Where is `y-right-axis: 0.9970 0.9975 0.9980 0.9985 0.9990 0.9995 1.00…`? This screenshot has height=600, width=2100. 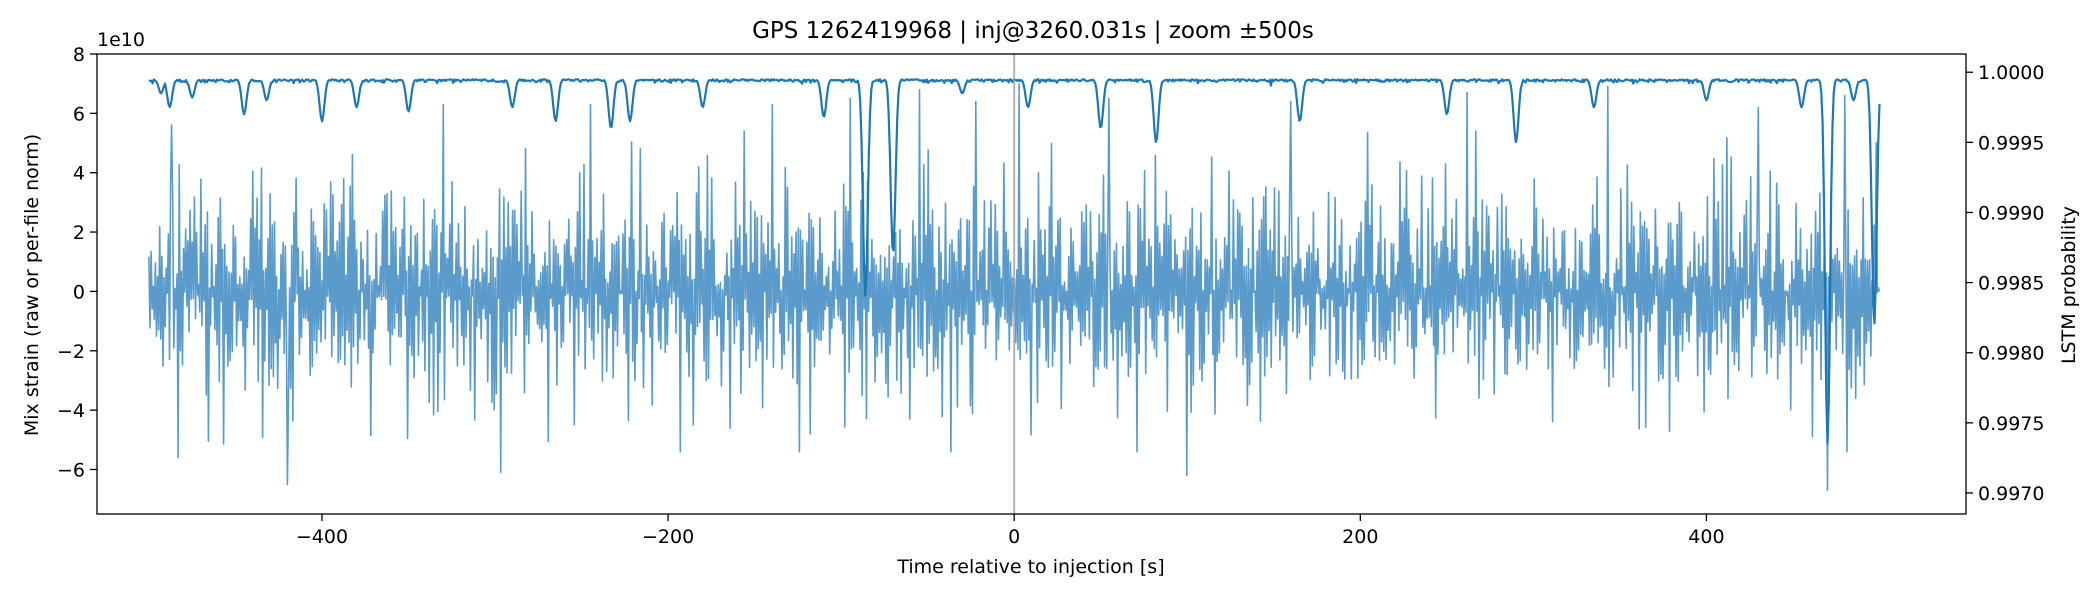
y-right-axis: 0.9970 0.9975 0.9980 0.9985 0.9990 0.9995 1.00… is located at coordinates (2005, 283).